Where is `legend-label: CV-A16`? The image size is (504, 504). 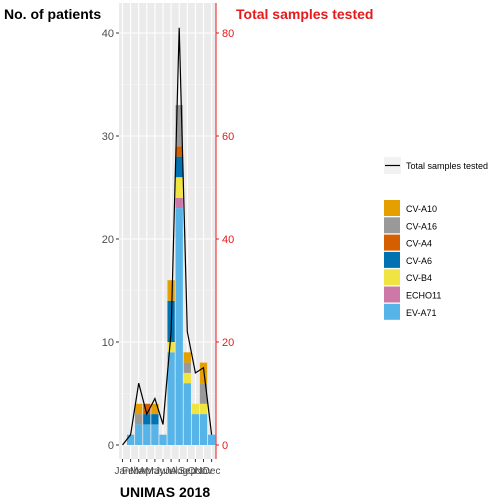 legend-label: CV-A16 is located at coordinates (421, 226).